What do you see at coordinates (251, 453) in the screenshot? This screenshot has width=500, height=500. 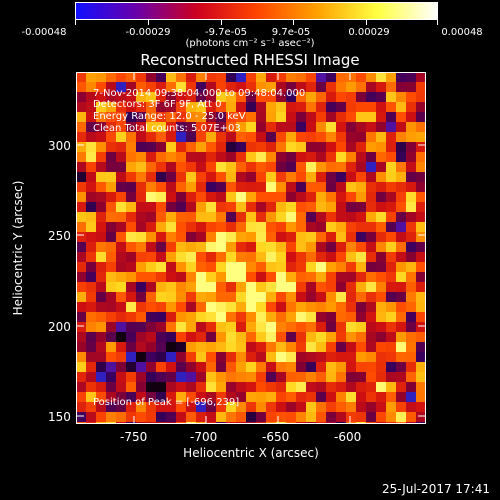 I see `x-axis-label: Heliocentric X (arcsec)` at bounding box center [251, 453].